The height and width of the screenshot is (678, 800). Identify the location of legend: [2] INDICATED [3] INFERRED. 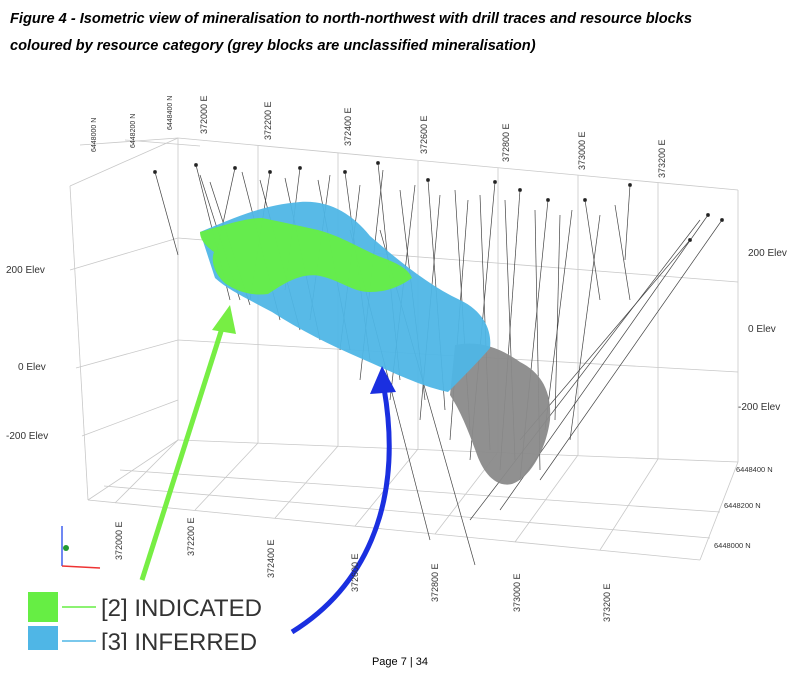
(145, 621).